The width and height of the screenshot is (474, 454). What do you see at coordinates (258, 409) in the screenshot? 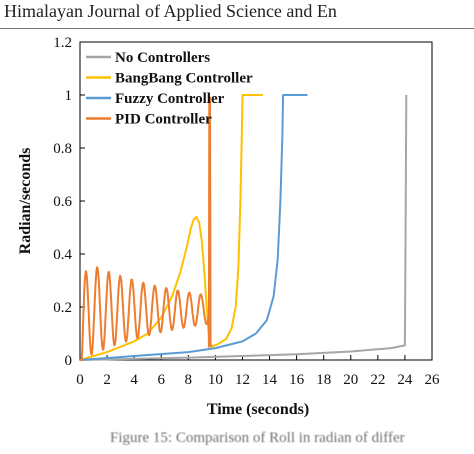
I see `x-axis-title: Time (seconds)` at bounding box center [258, 409].